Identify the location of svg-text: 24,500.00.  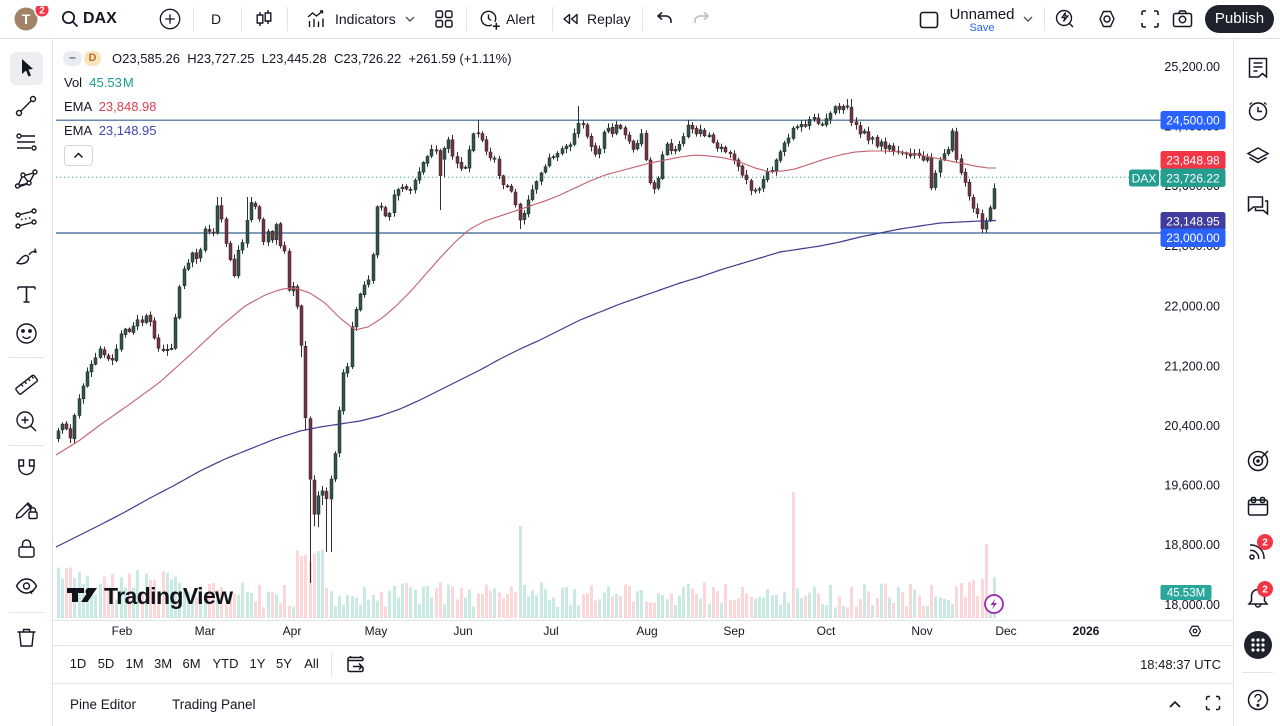
(1193, 121).